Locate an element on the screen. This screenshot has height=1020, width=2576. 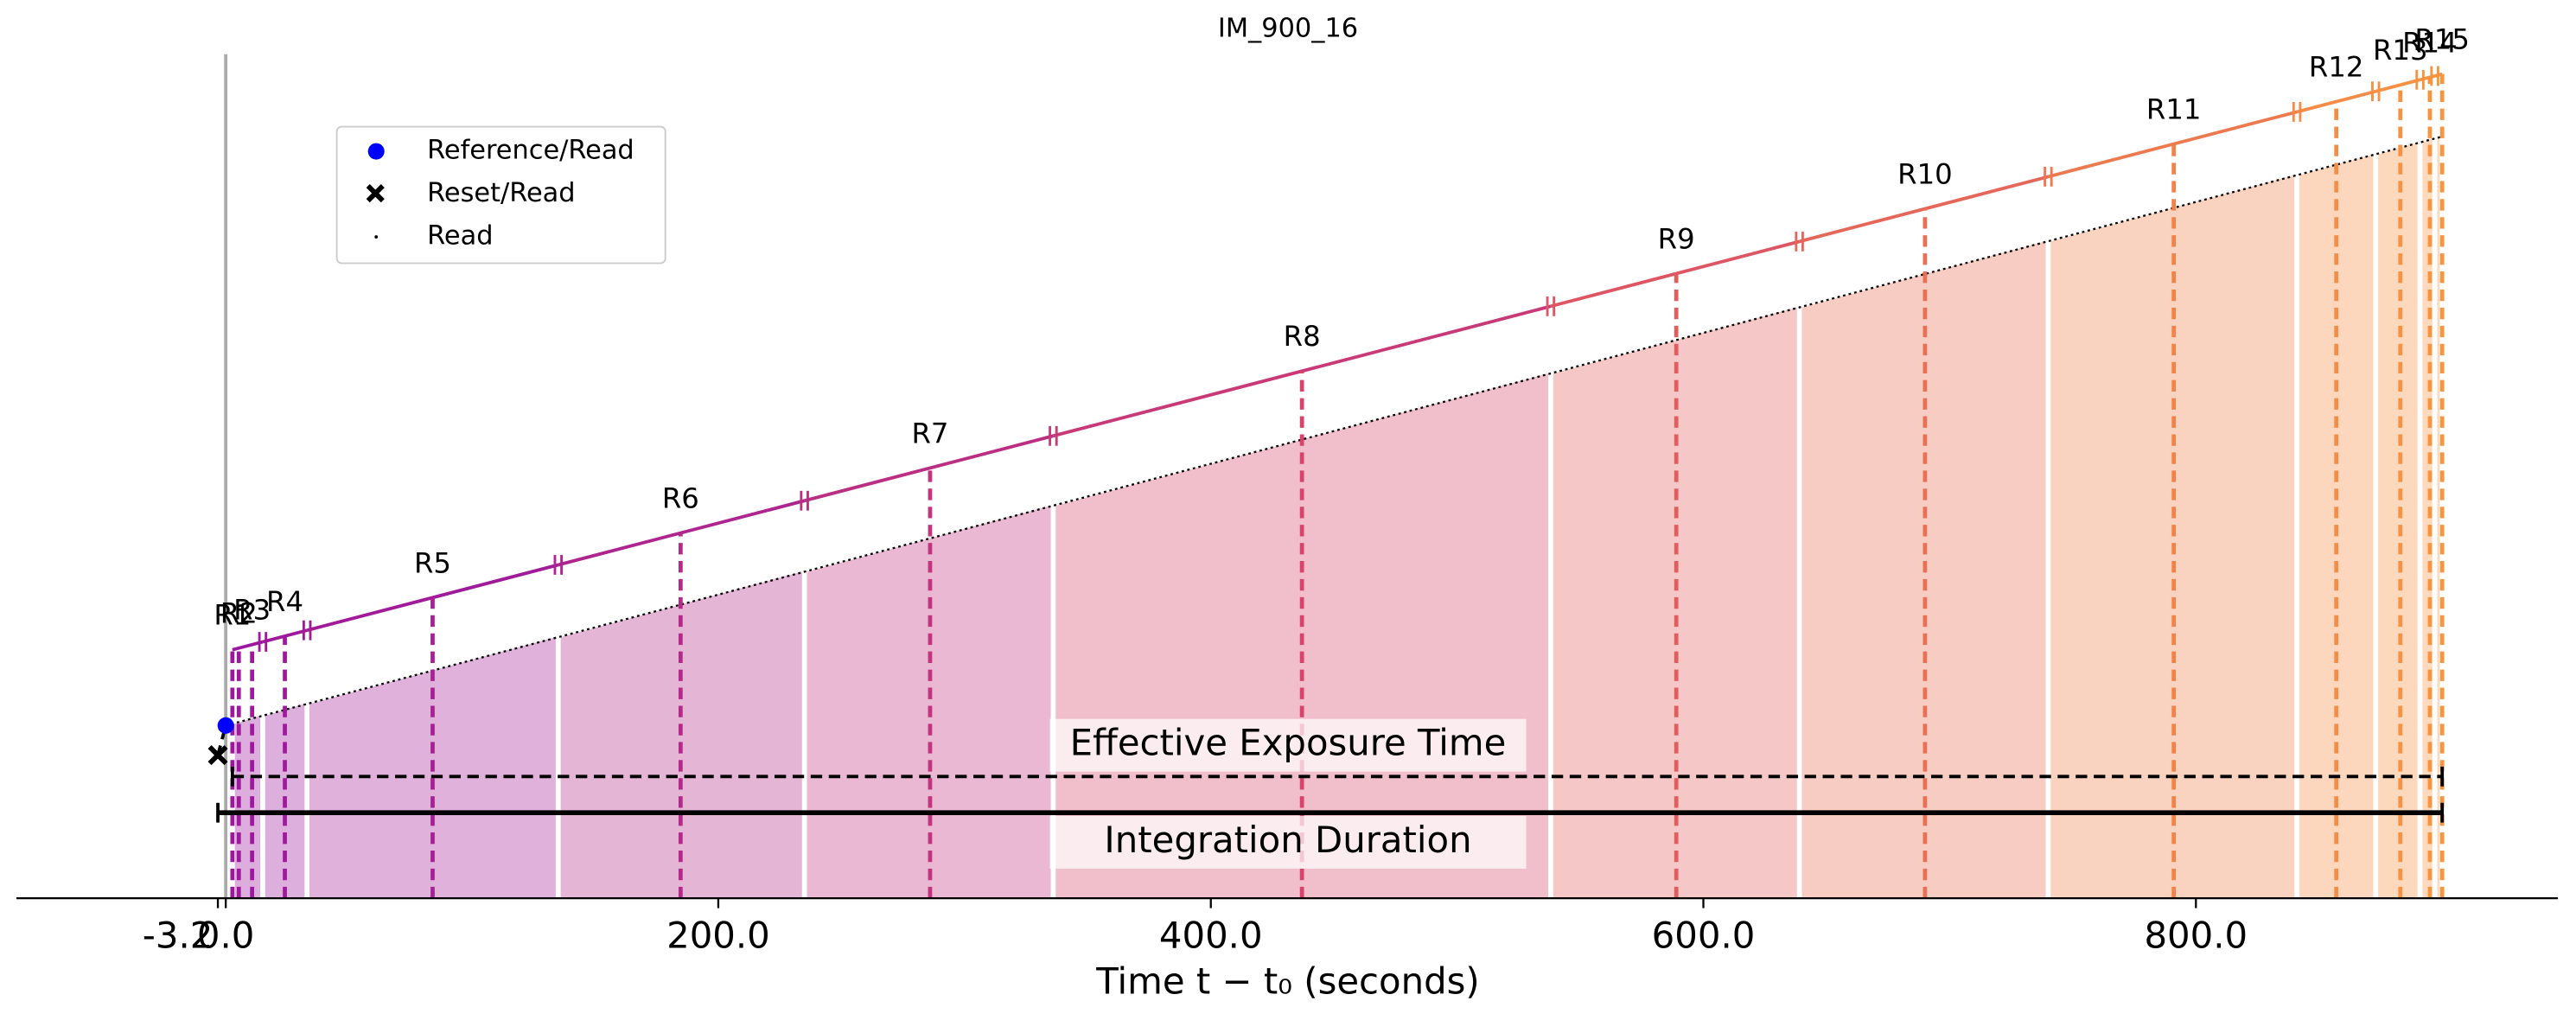
legend-label: Reference/Read is located at coordinates (530, 151).